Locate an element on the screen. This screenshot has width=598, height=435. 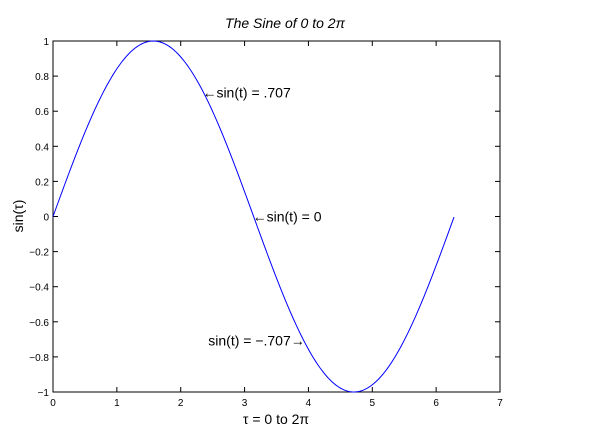
annotation-label: ←sin(t) = .707 is located at coordinates (246, 92).